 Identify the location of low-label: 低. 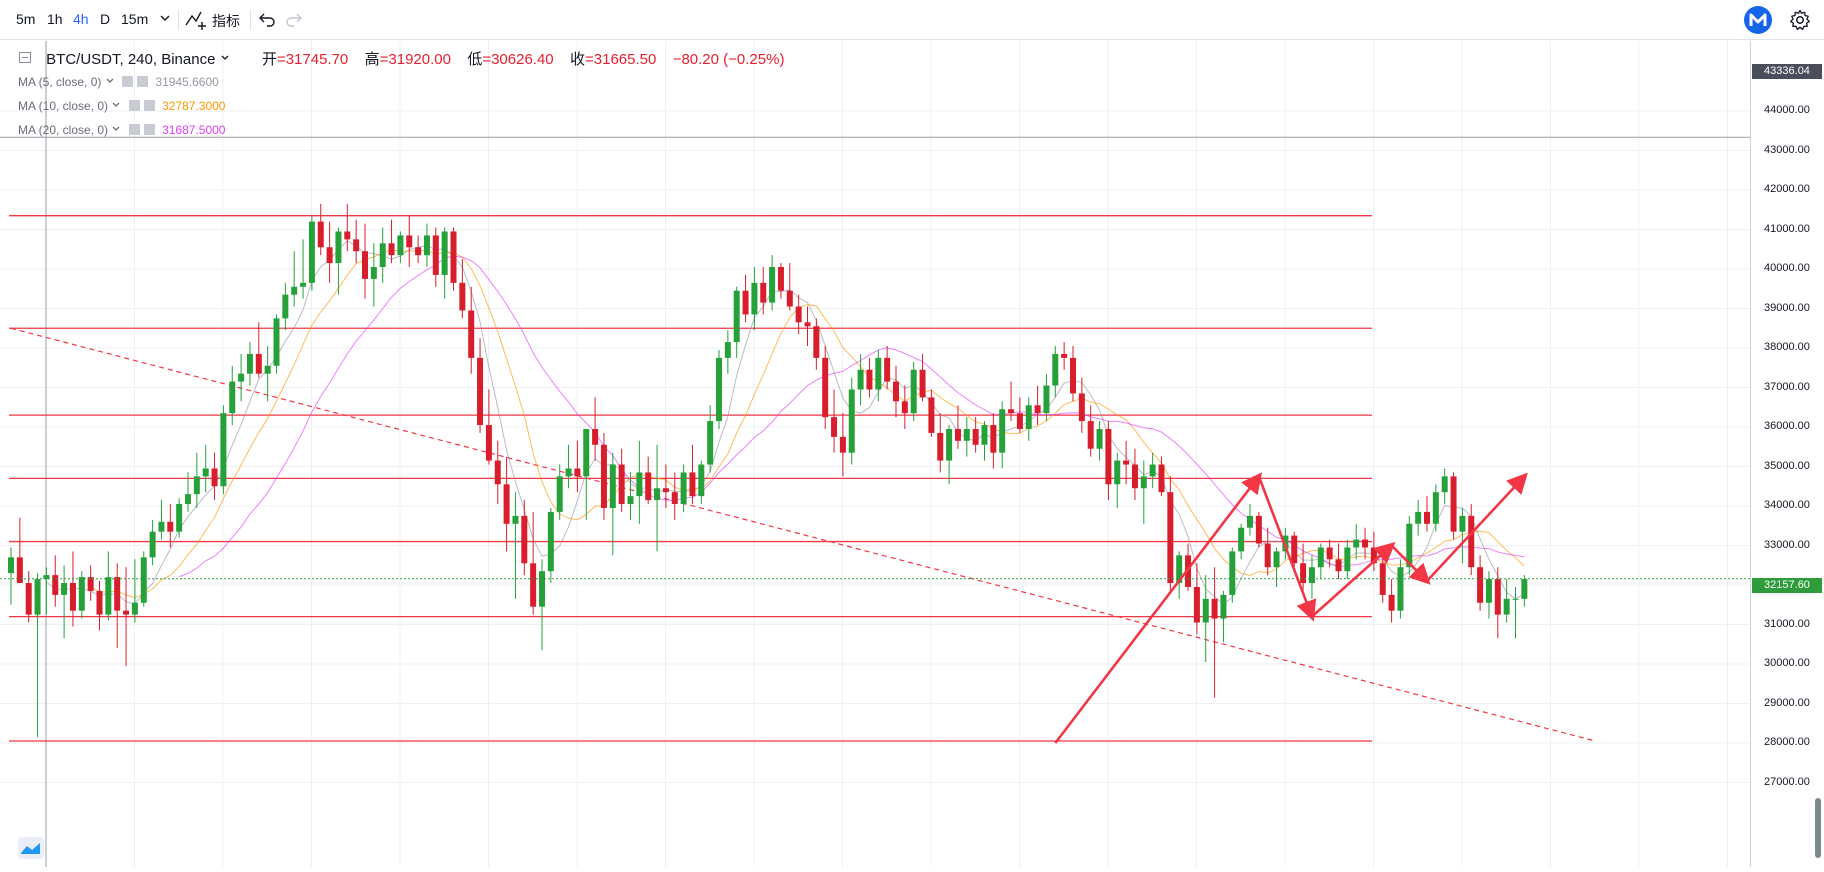
(475, 59).